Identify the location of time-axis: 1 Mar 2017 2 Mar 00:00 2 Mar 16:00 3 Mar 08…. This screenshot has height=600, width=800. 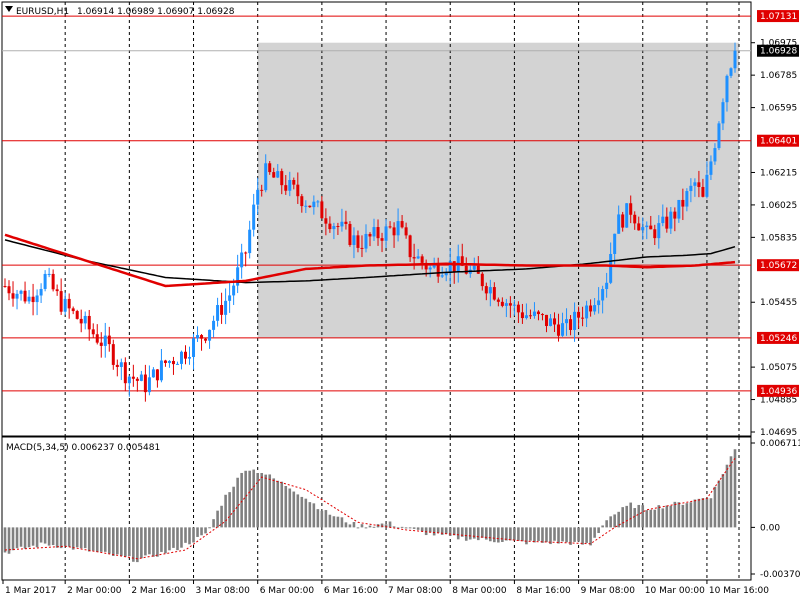
(385, 588).